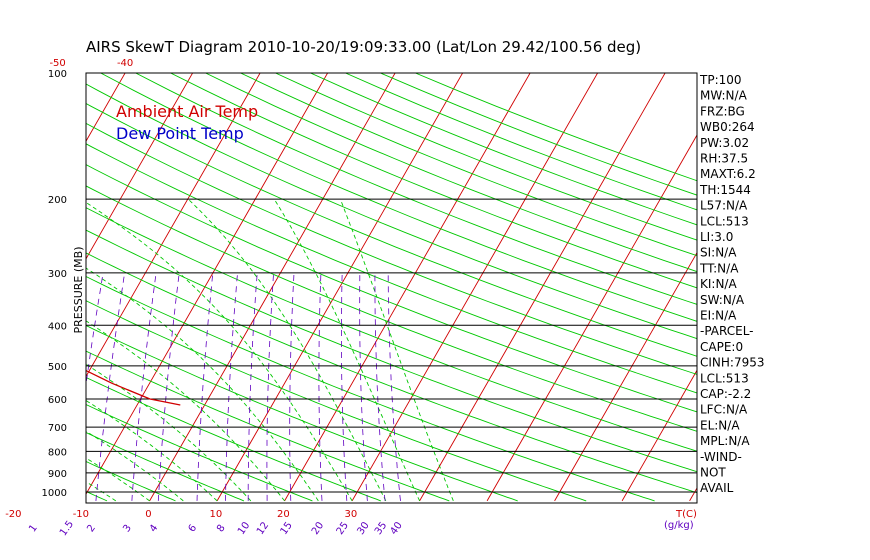  I want to click on stat-item: EL:N/A, so click(720, 425).